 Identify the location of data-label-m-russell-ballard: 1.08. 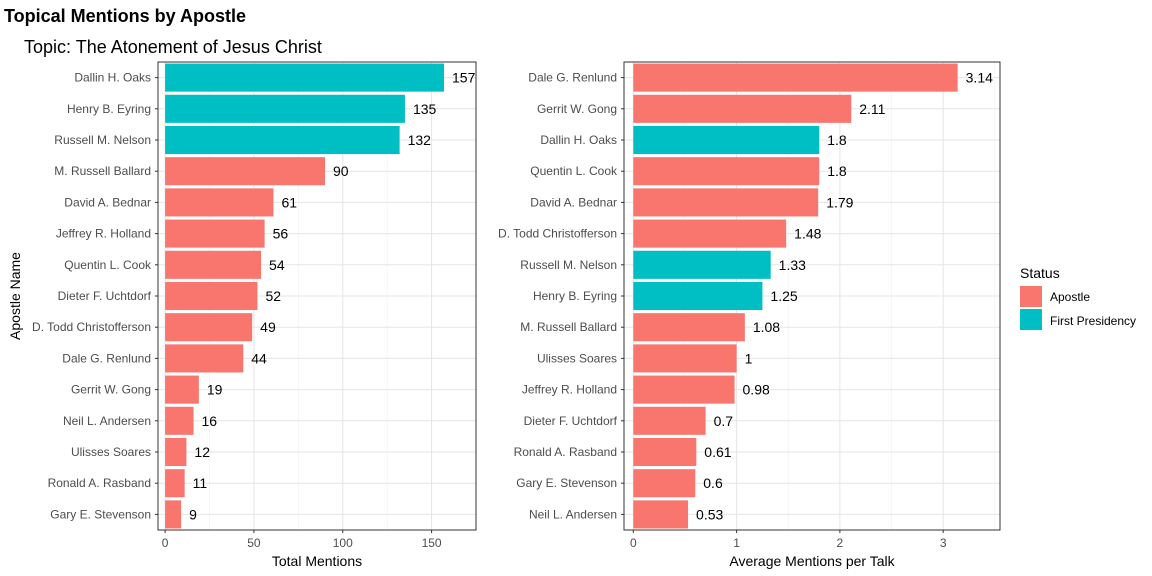
(766, 327).